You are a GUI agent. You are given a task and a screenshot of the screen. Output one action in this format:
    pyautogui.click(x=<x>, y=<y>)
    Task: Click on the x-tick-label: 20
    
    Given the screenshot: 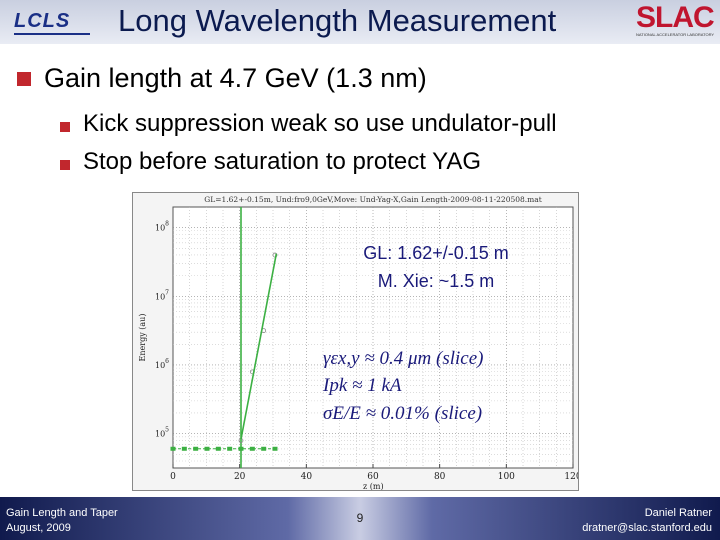 What is the action you would take?
    pyautogui.click(x=240, y=477)
    